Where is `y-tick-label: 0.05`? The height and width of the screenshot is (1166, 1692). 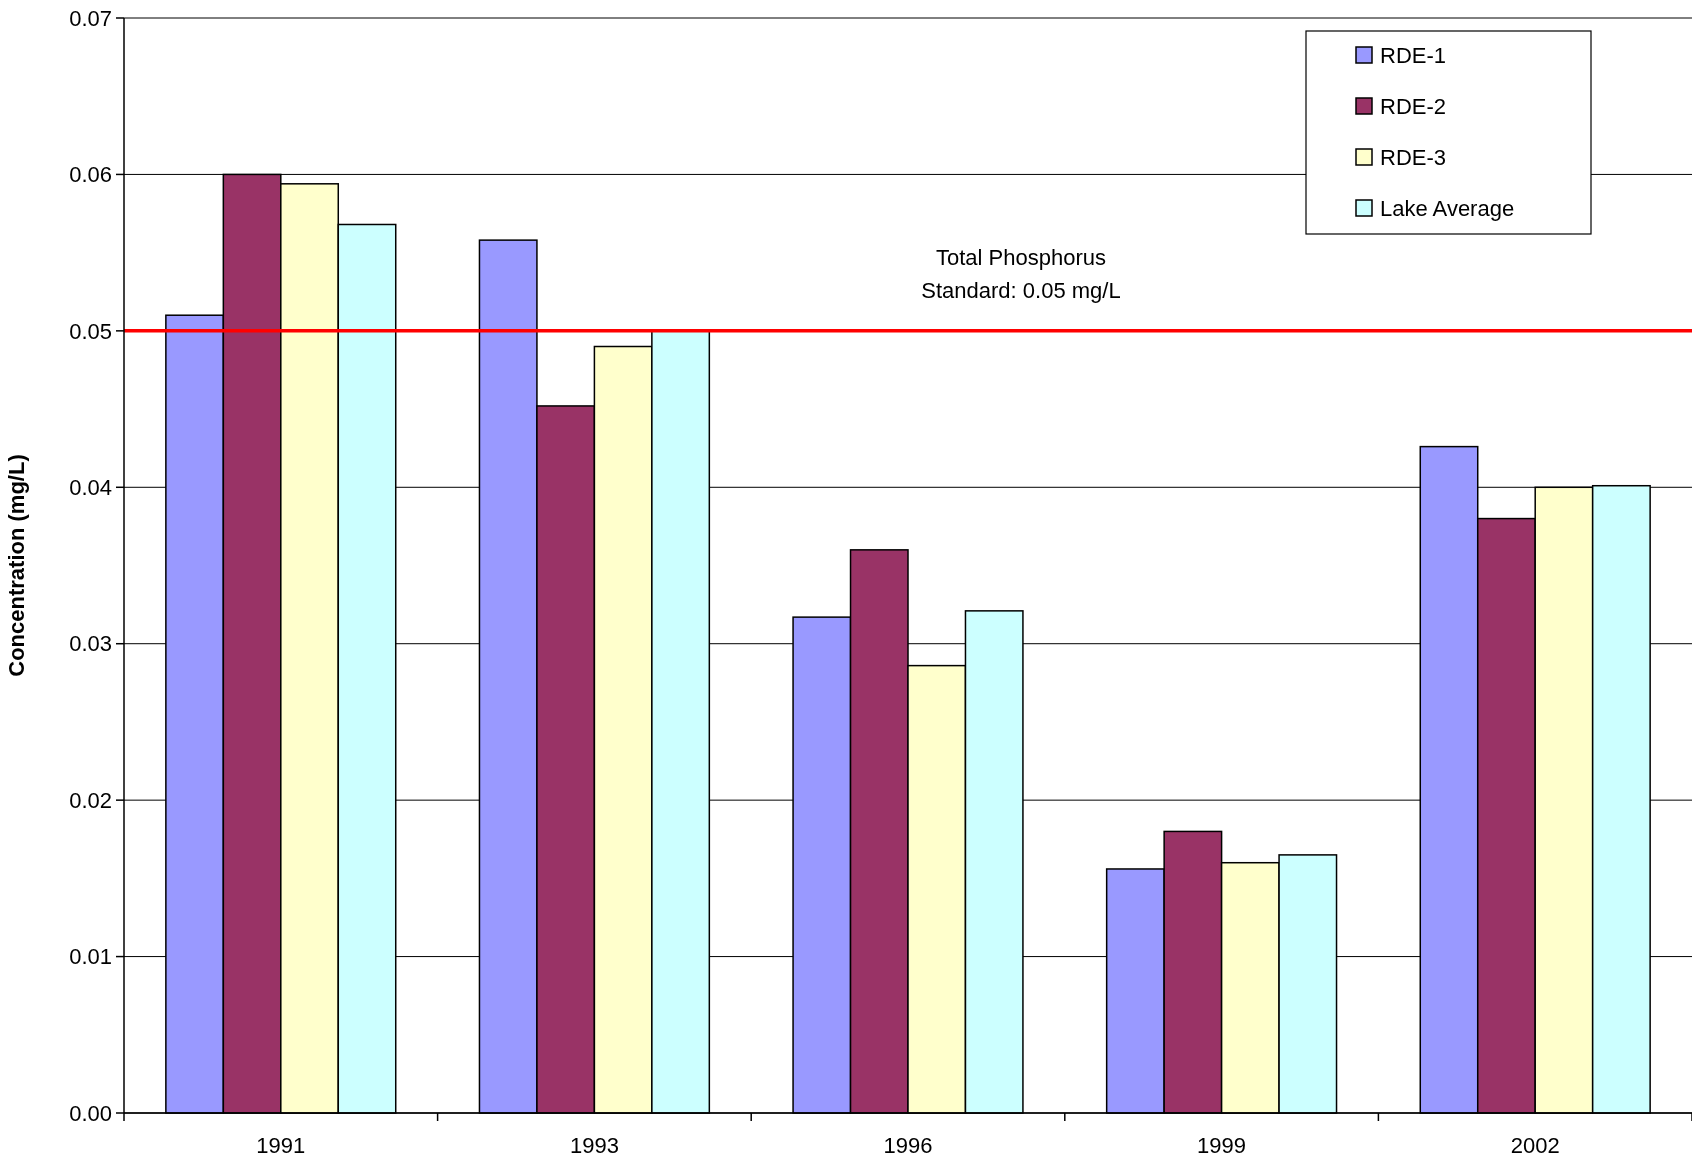 y-tick-label: 0.05 is located at coordinates (90, 331).